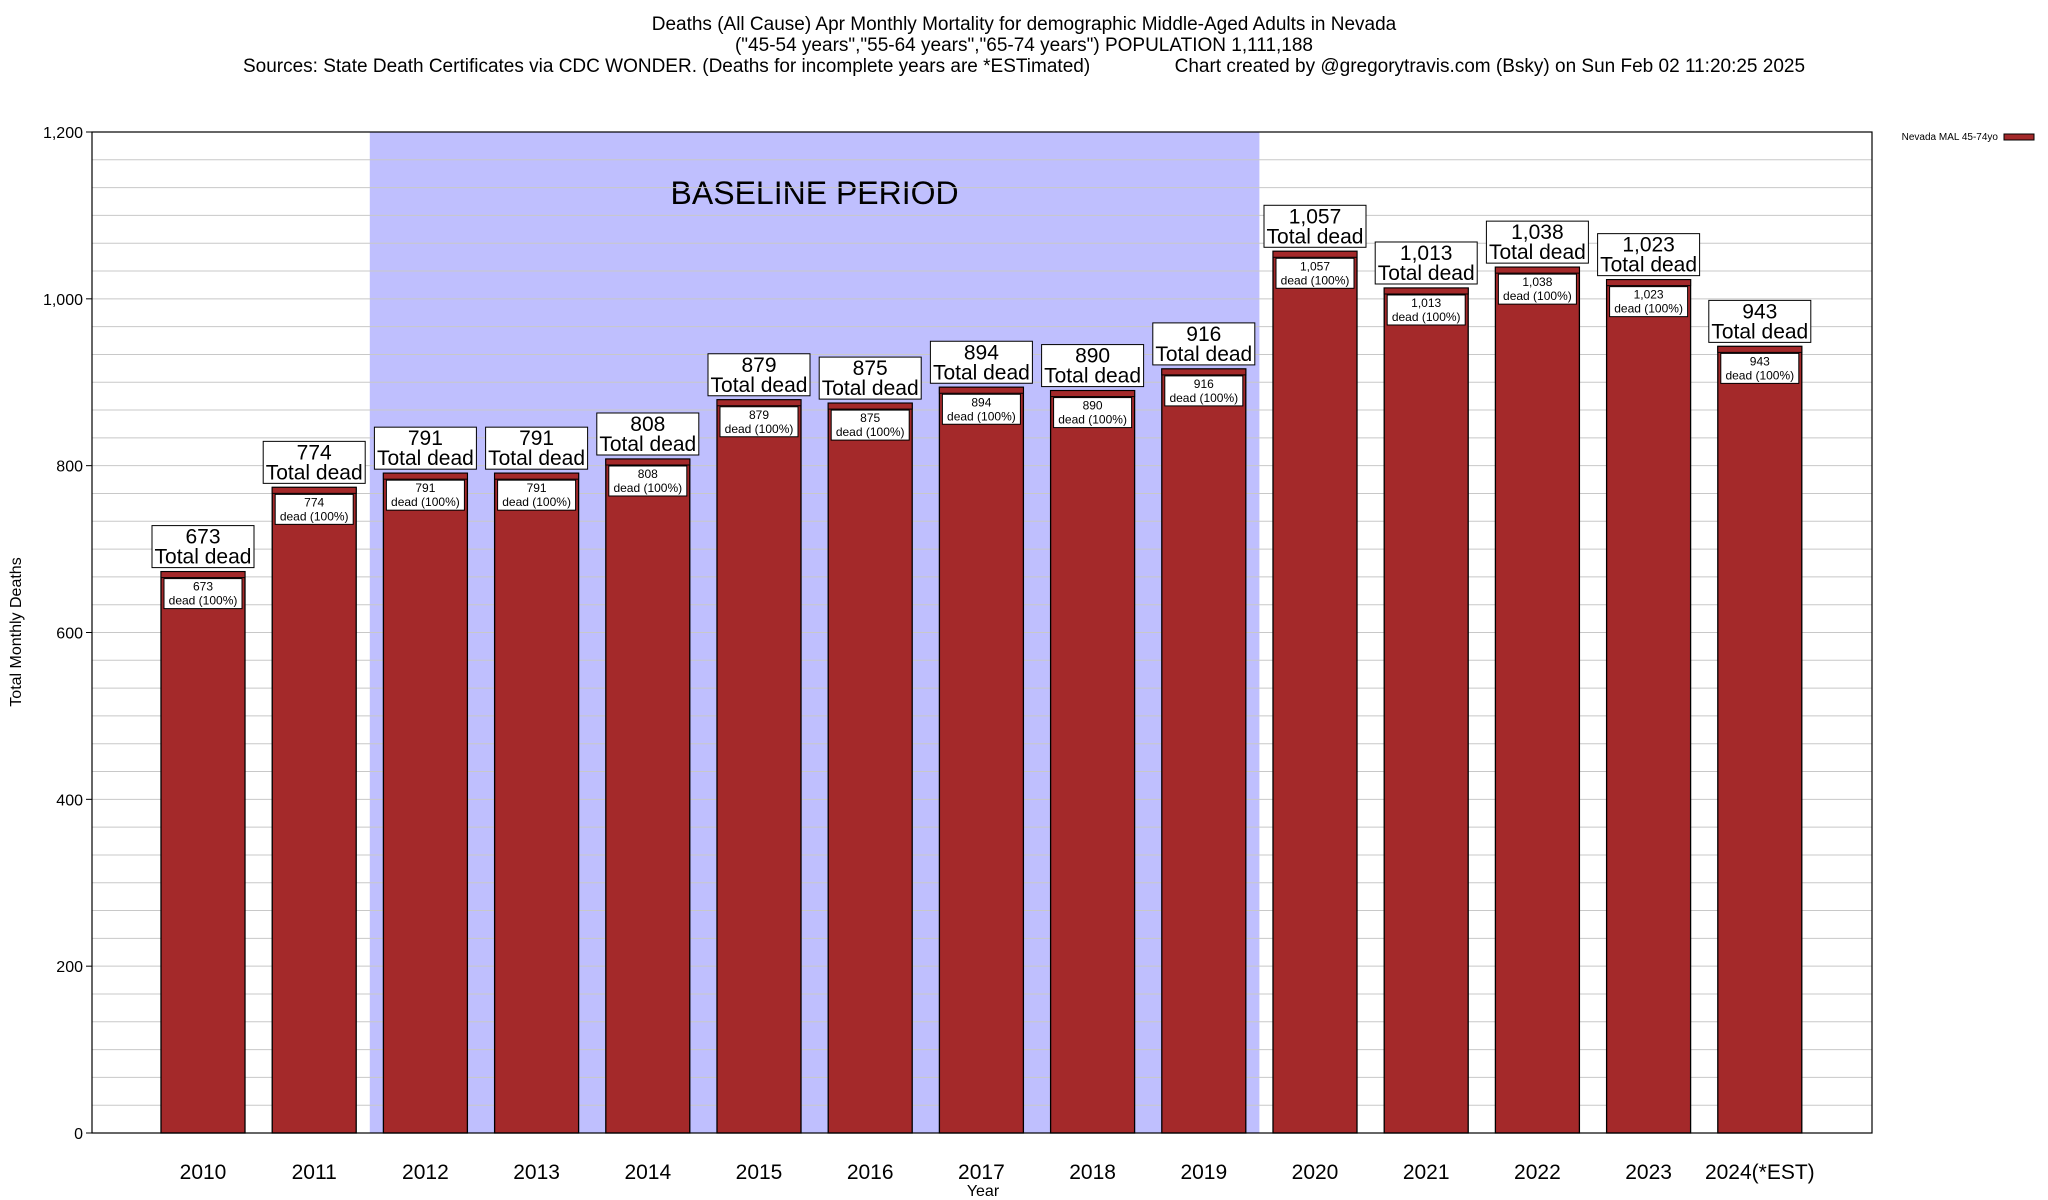 Image resolution: width=2048 pixels, height=1200 pixels. What do you see at coordinates (870, 406) in the screenshot?
I see `bar-cap-2016` at bounding box center [870, 406].